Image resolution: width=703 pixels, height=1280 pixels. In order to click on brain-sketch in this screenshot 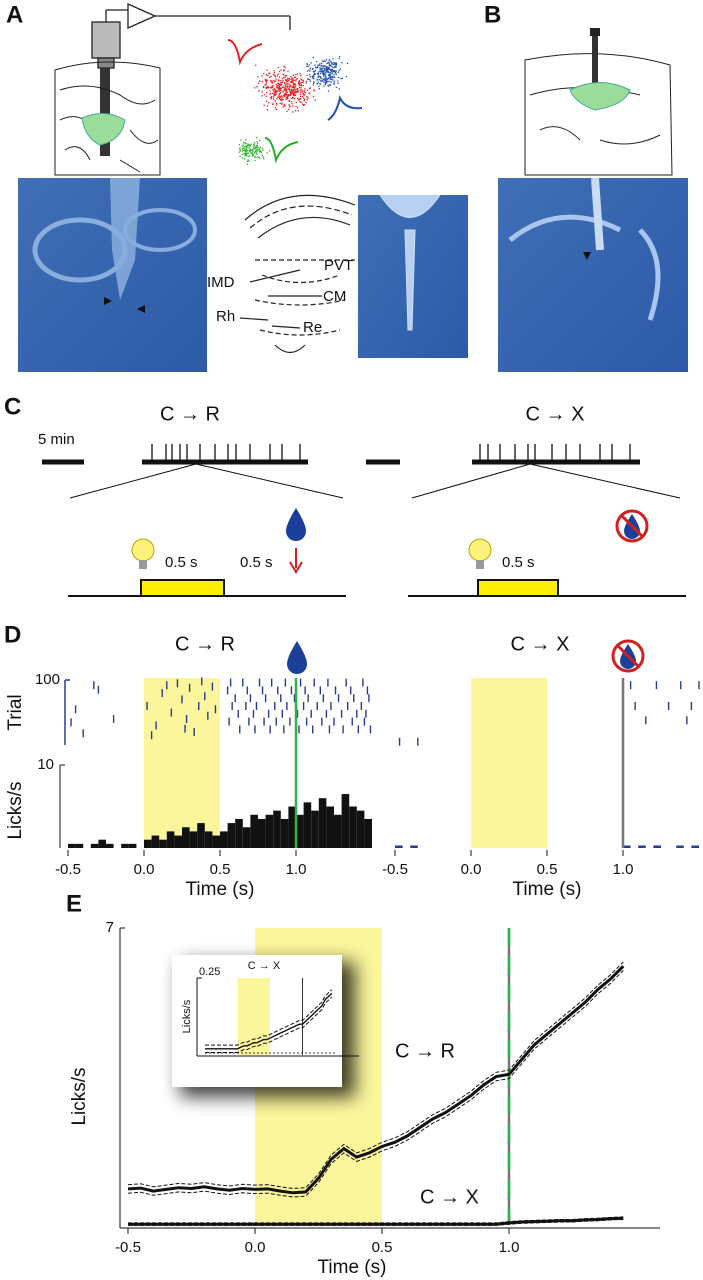, I will do `click(598, 114)`.